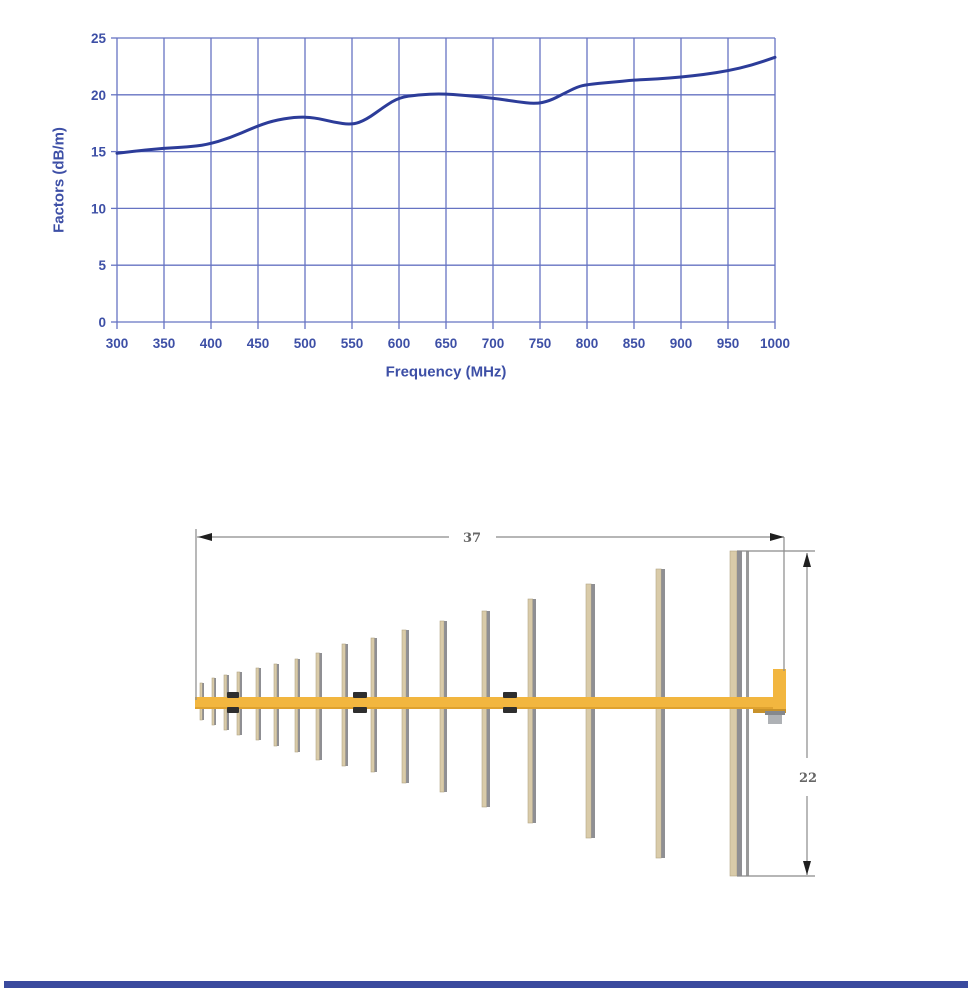  Describe the element at coordinates (540, 343) in the screenshot. I see `x-tick-label: 750` at that location.